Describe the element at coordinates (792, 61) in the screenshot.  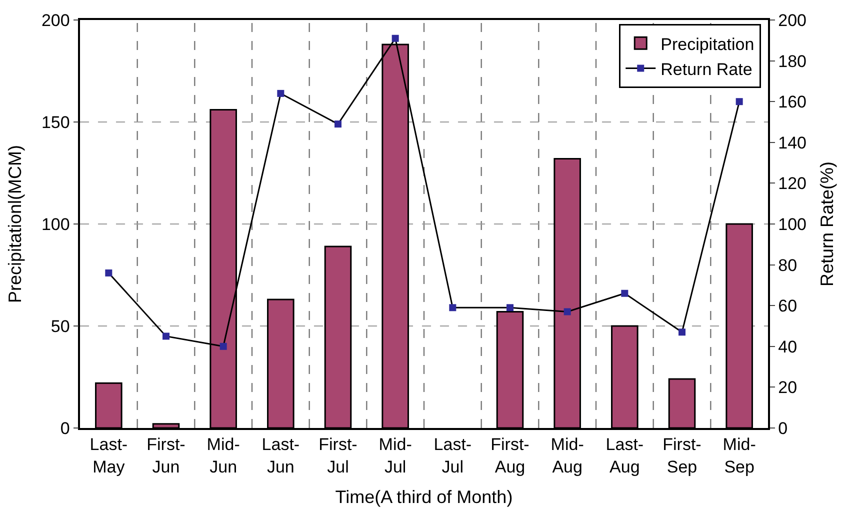
I see `y2-tick-label: 180` at that location.